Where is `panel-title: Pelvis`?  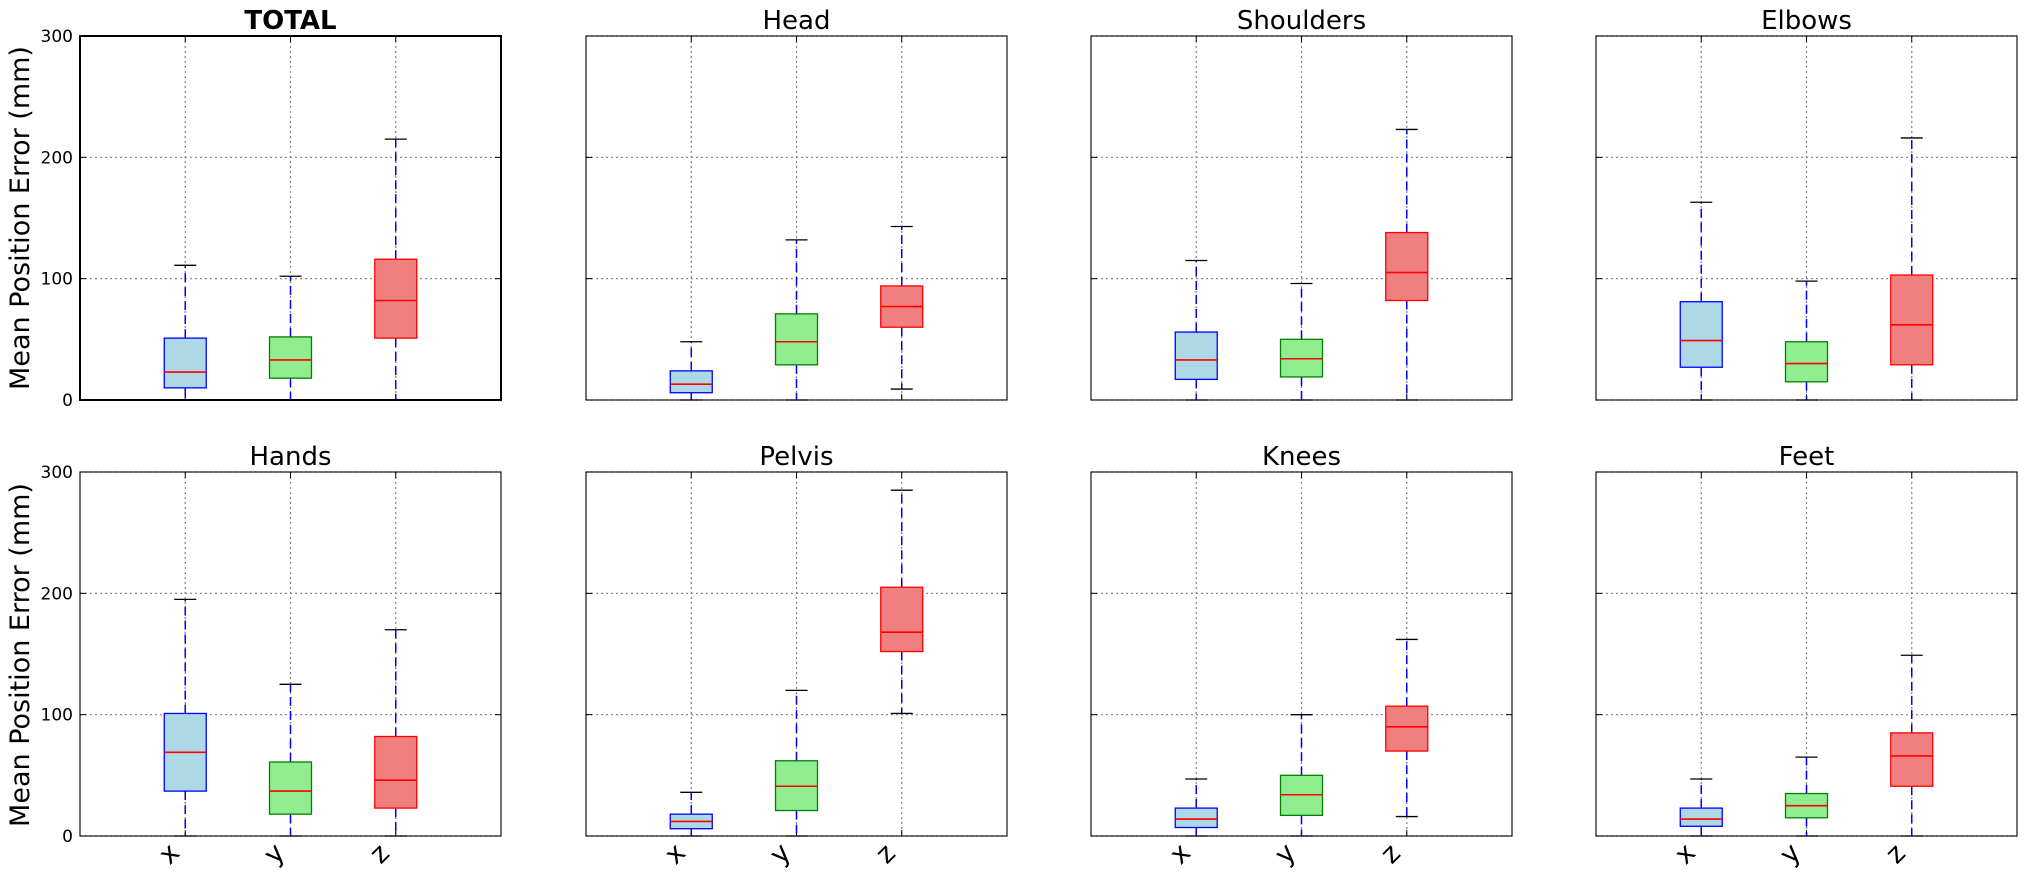
panel-title: Pelvis is located at coordinates (796, 457).